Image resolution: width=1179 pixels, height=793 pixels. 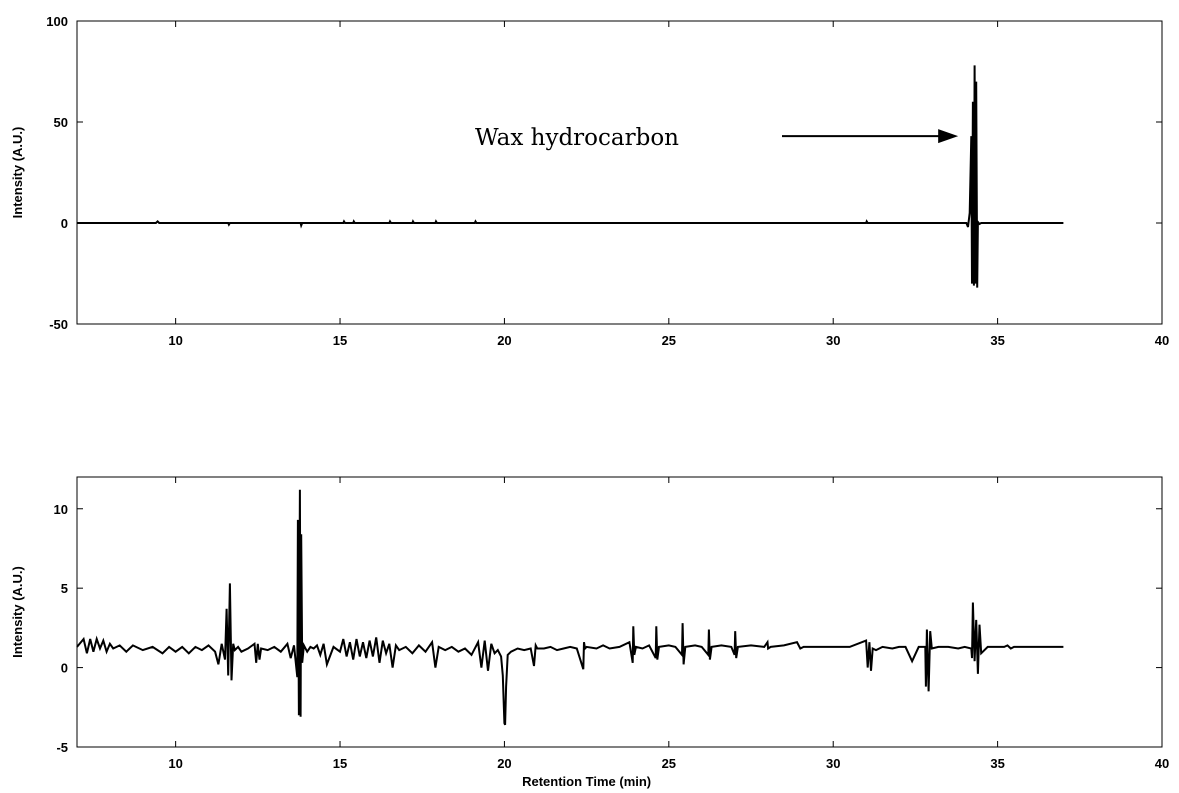 What do you see at coordinates (577, 138) in the screenshot?
I see `annotation-label: Wax hydrocarbon` at bounding box center [577, 138].